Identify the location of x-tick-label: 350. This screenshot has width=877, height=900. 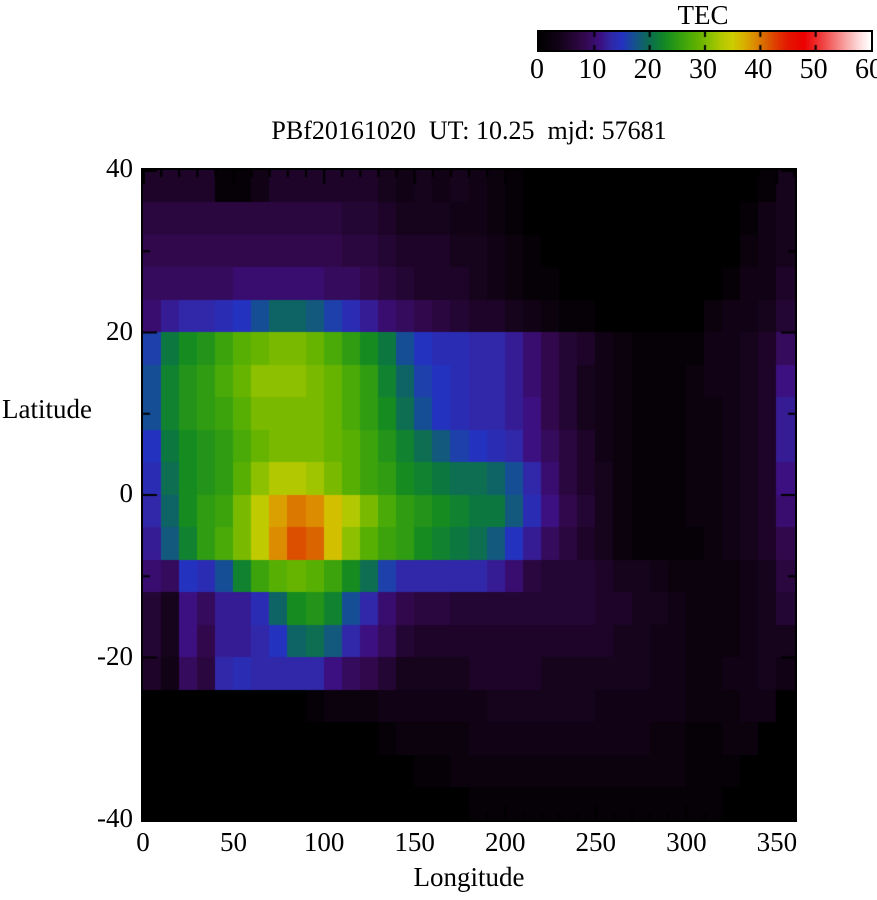
(777, 842).